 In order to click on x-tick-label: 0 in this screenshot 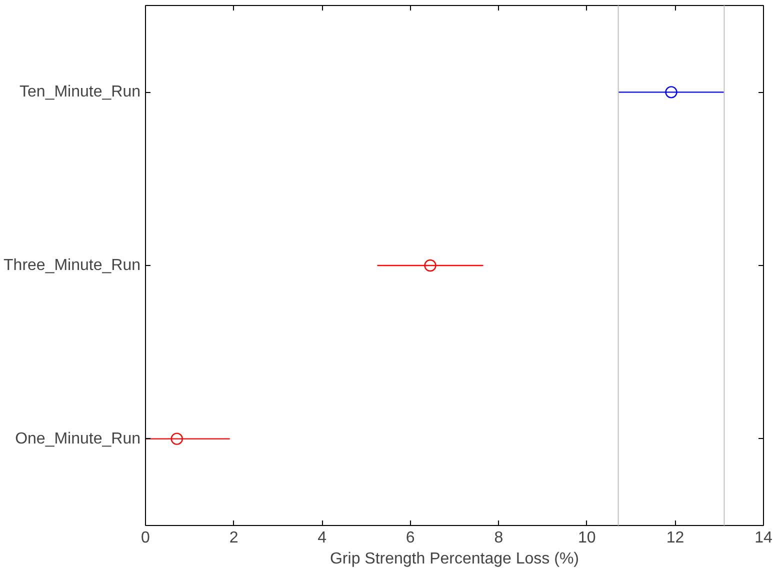, I will do `click(145, 538)`.